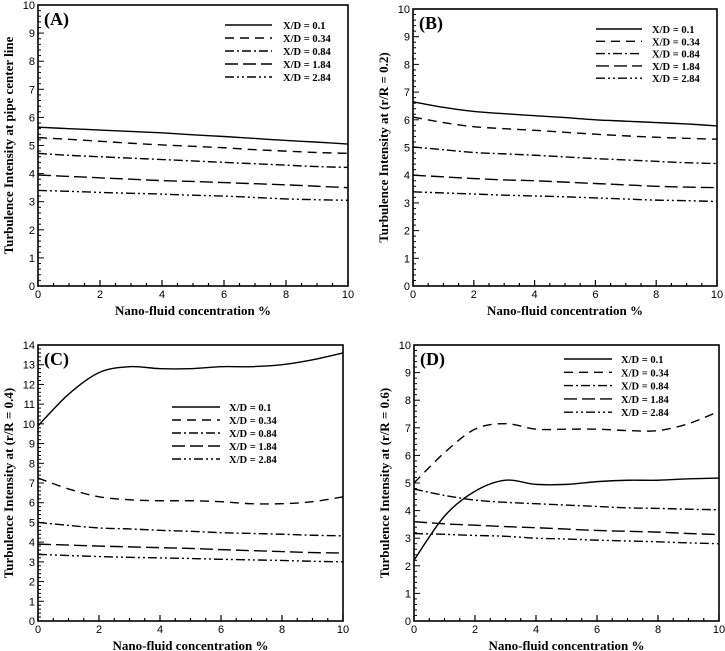 The height and width of the screenshot is (651, 725). Describe the element at coordinates (56, 359) in the screenshot. I see `panel-label: (C)` at that location.